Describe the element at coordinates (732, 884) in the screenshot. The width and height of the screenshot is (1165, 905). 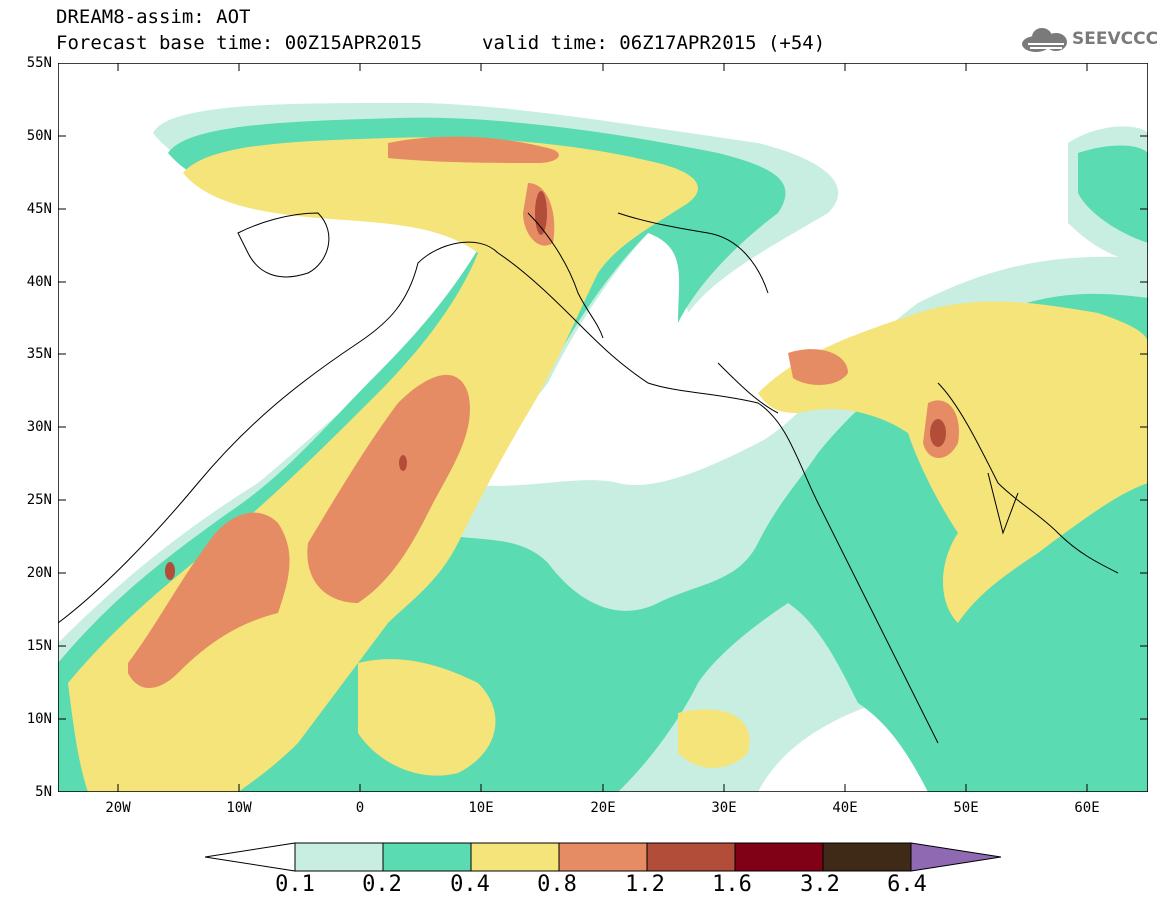
I see `legend-label: 1.6` at that location.